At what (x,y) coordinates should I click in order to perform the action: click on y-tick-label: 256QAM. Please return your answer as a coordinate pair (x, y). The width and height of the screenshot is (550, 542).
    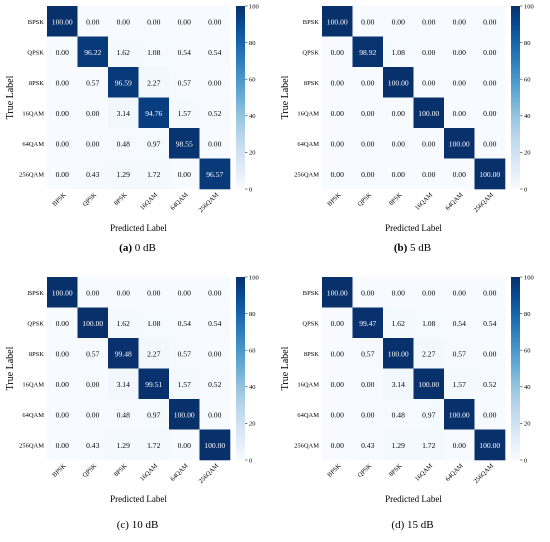
    Looking at the image, I should click on (306, 445).